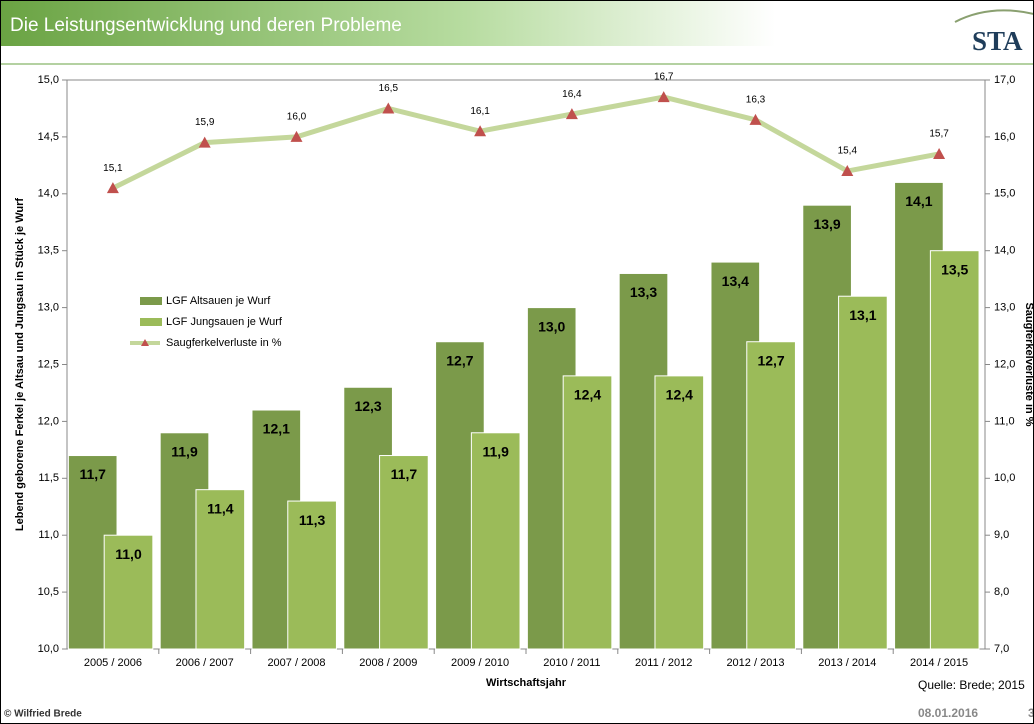  What do you see at coordinates (48, 592) in the screenshot?
I see `y-tick-label: 10,5` at bounding box center [48, 592].